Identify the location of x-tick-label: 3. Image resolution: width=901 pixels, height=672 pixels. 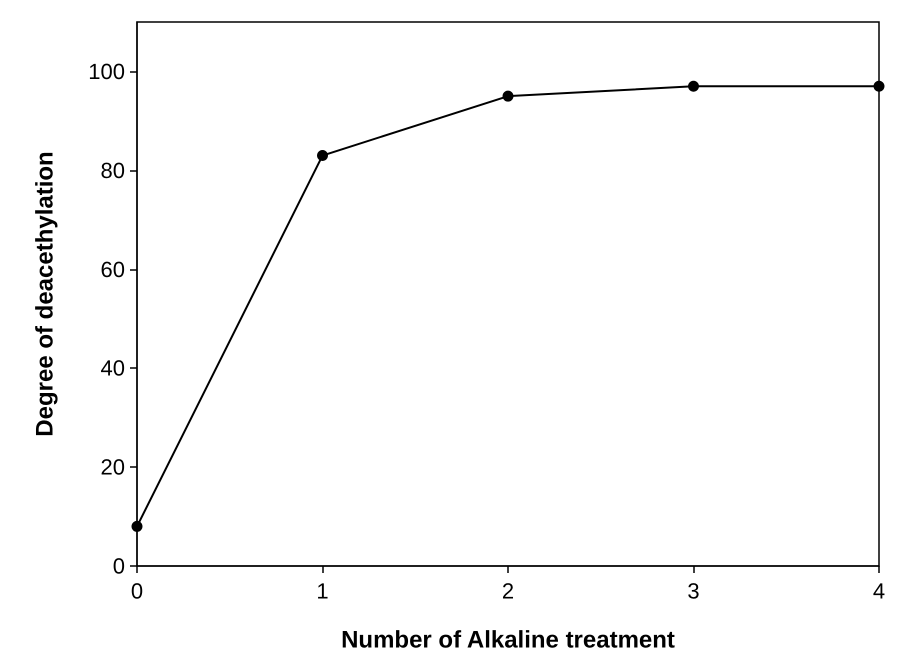
(693, 591).